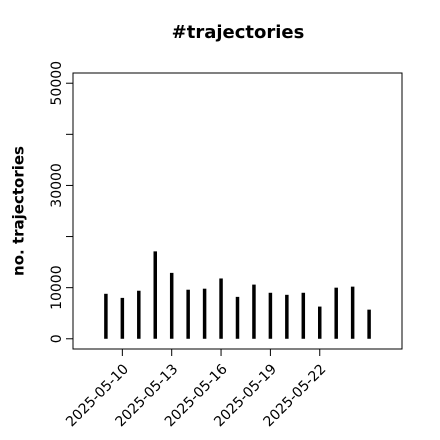 The width and height of the screenshot is (440, 440). What do you see at coordinates (57, 83) in the screenshot?
I see `y-tick-label: 50000` at bounding box center [57, 83].